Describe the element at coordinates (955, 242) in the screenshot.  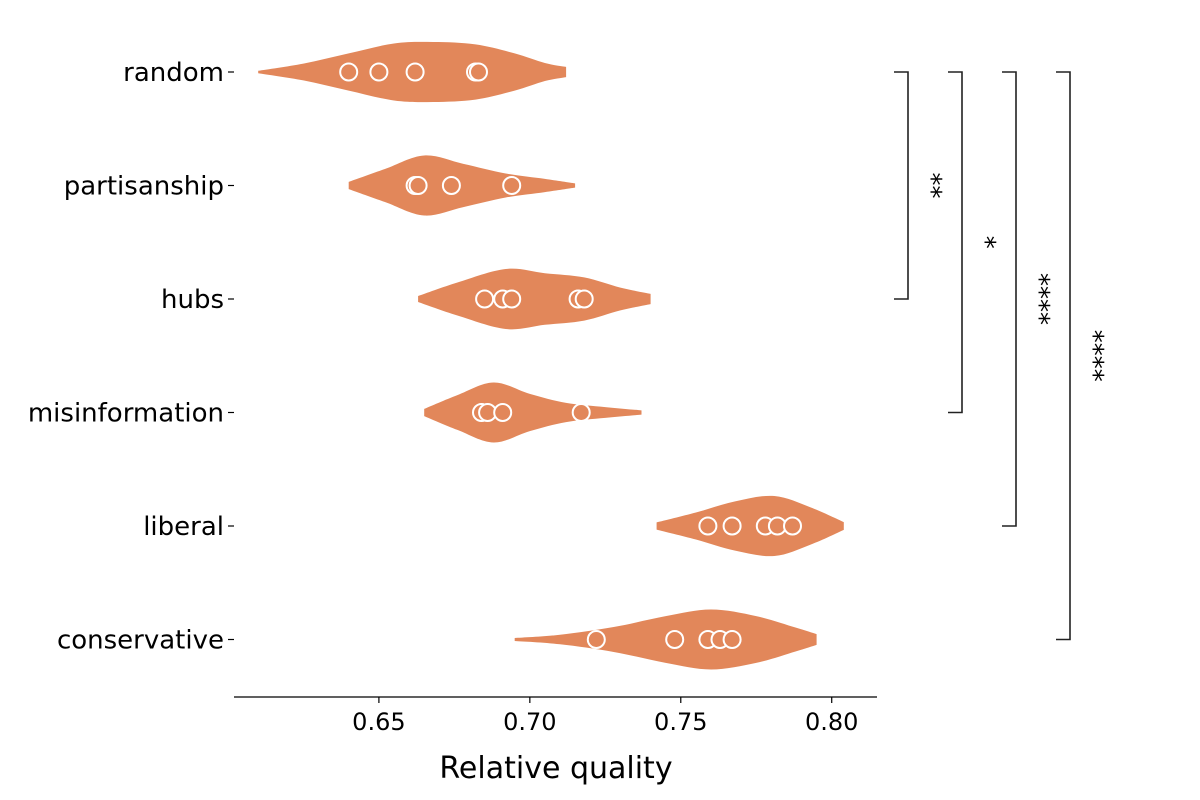
I see `significance-bracket-random-misinformation` at that location.